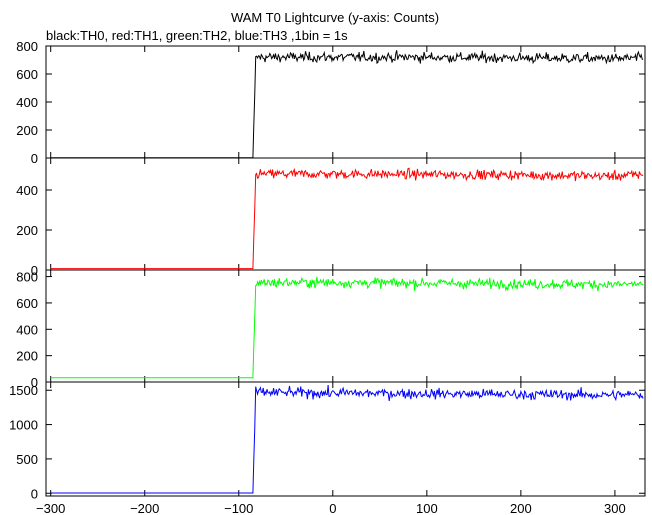  What do you see at coordinates (50, 508) in the screenshot?
I see `x-tick-label: −300` at bounding box center [50, 508].